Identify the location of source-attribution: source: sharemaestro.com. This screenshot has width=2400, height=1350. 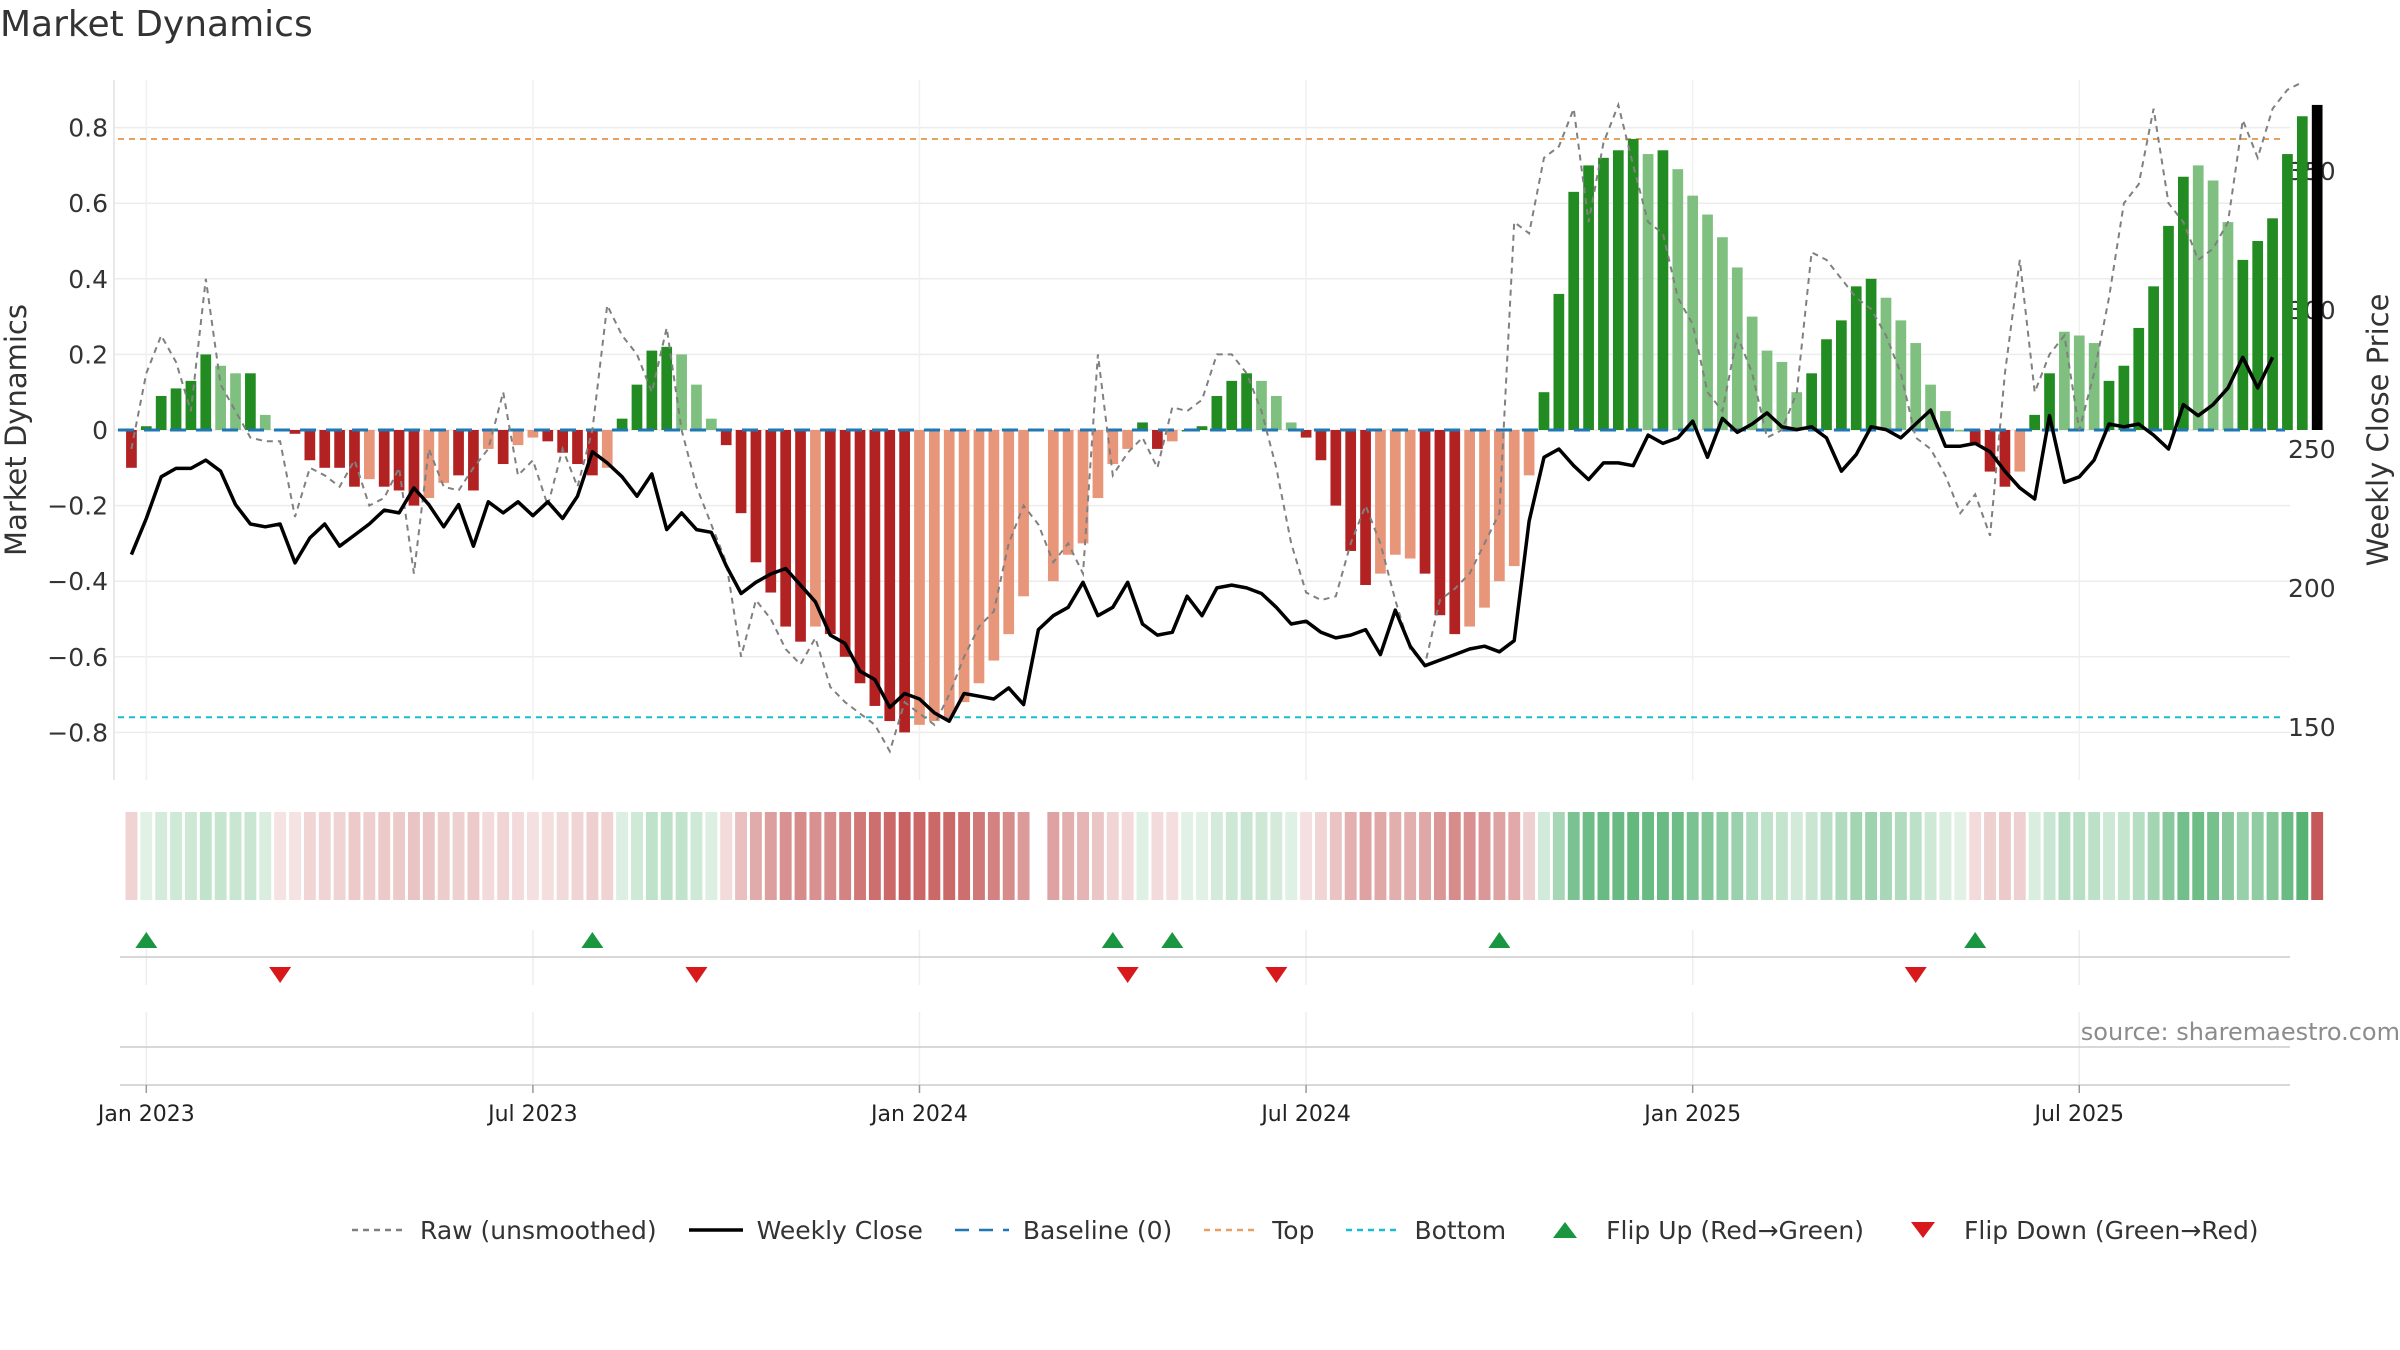
(2240, 1032).